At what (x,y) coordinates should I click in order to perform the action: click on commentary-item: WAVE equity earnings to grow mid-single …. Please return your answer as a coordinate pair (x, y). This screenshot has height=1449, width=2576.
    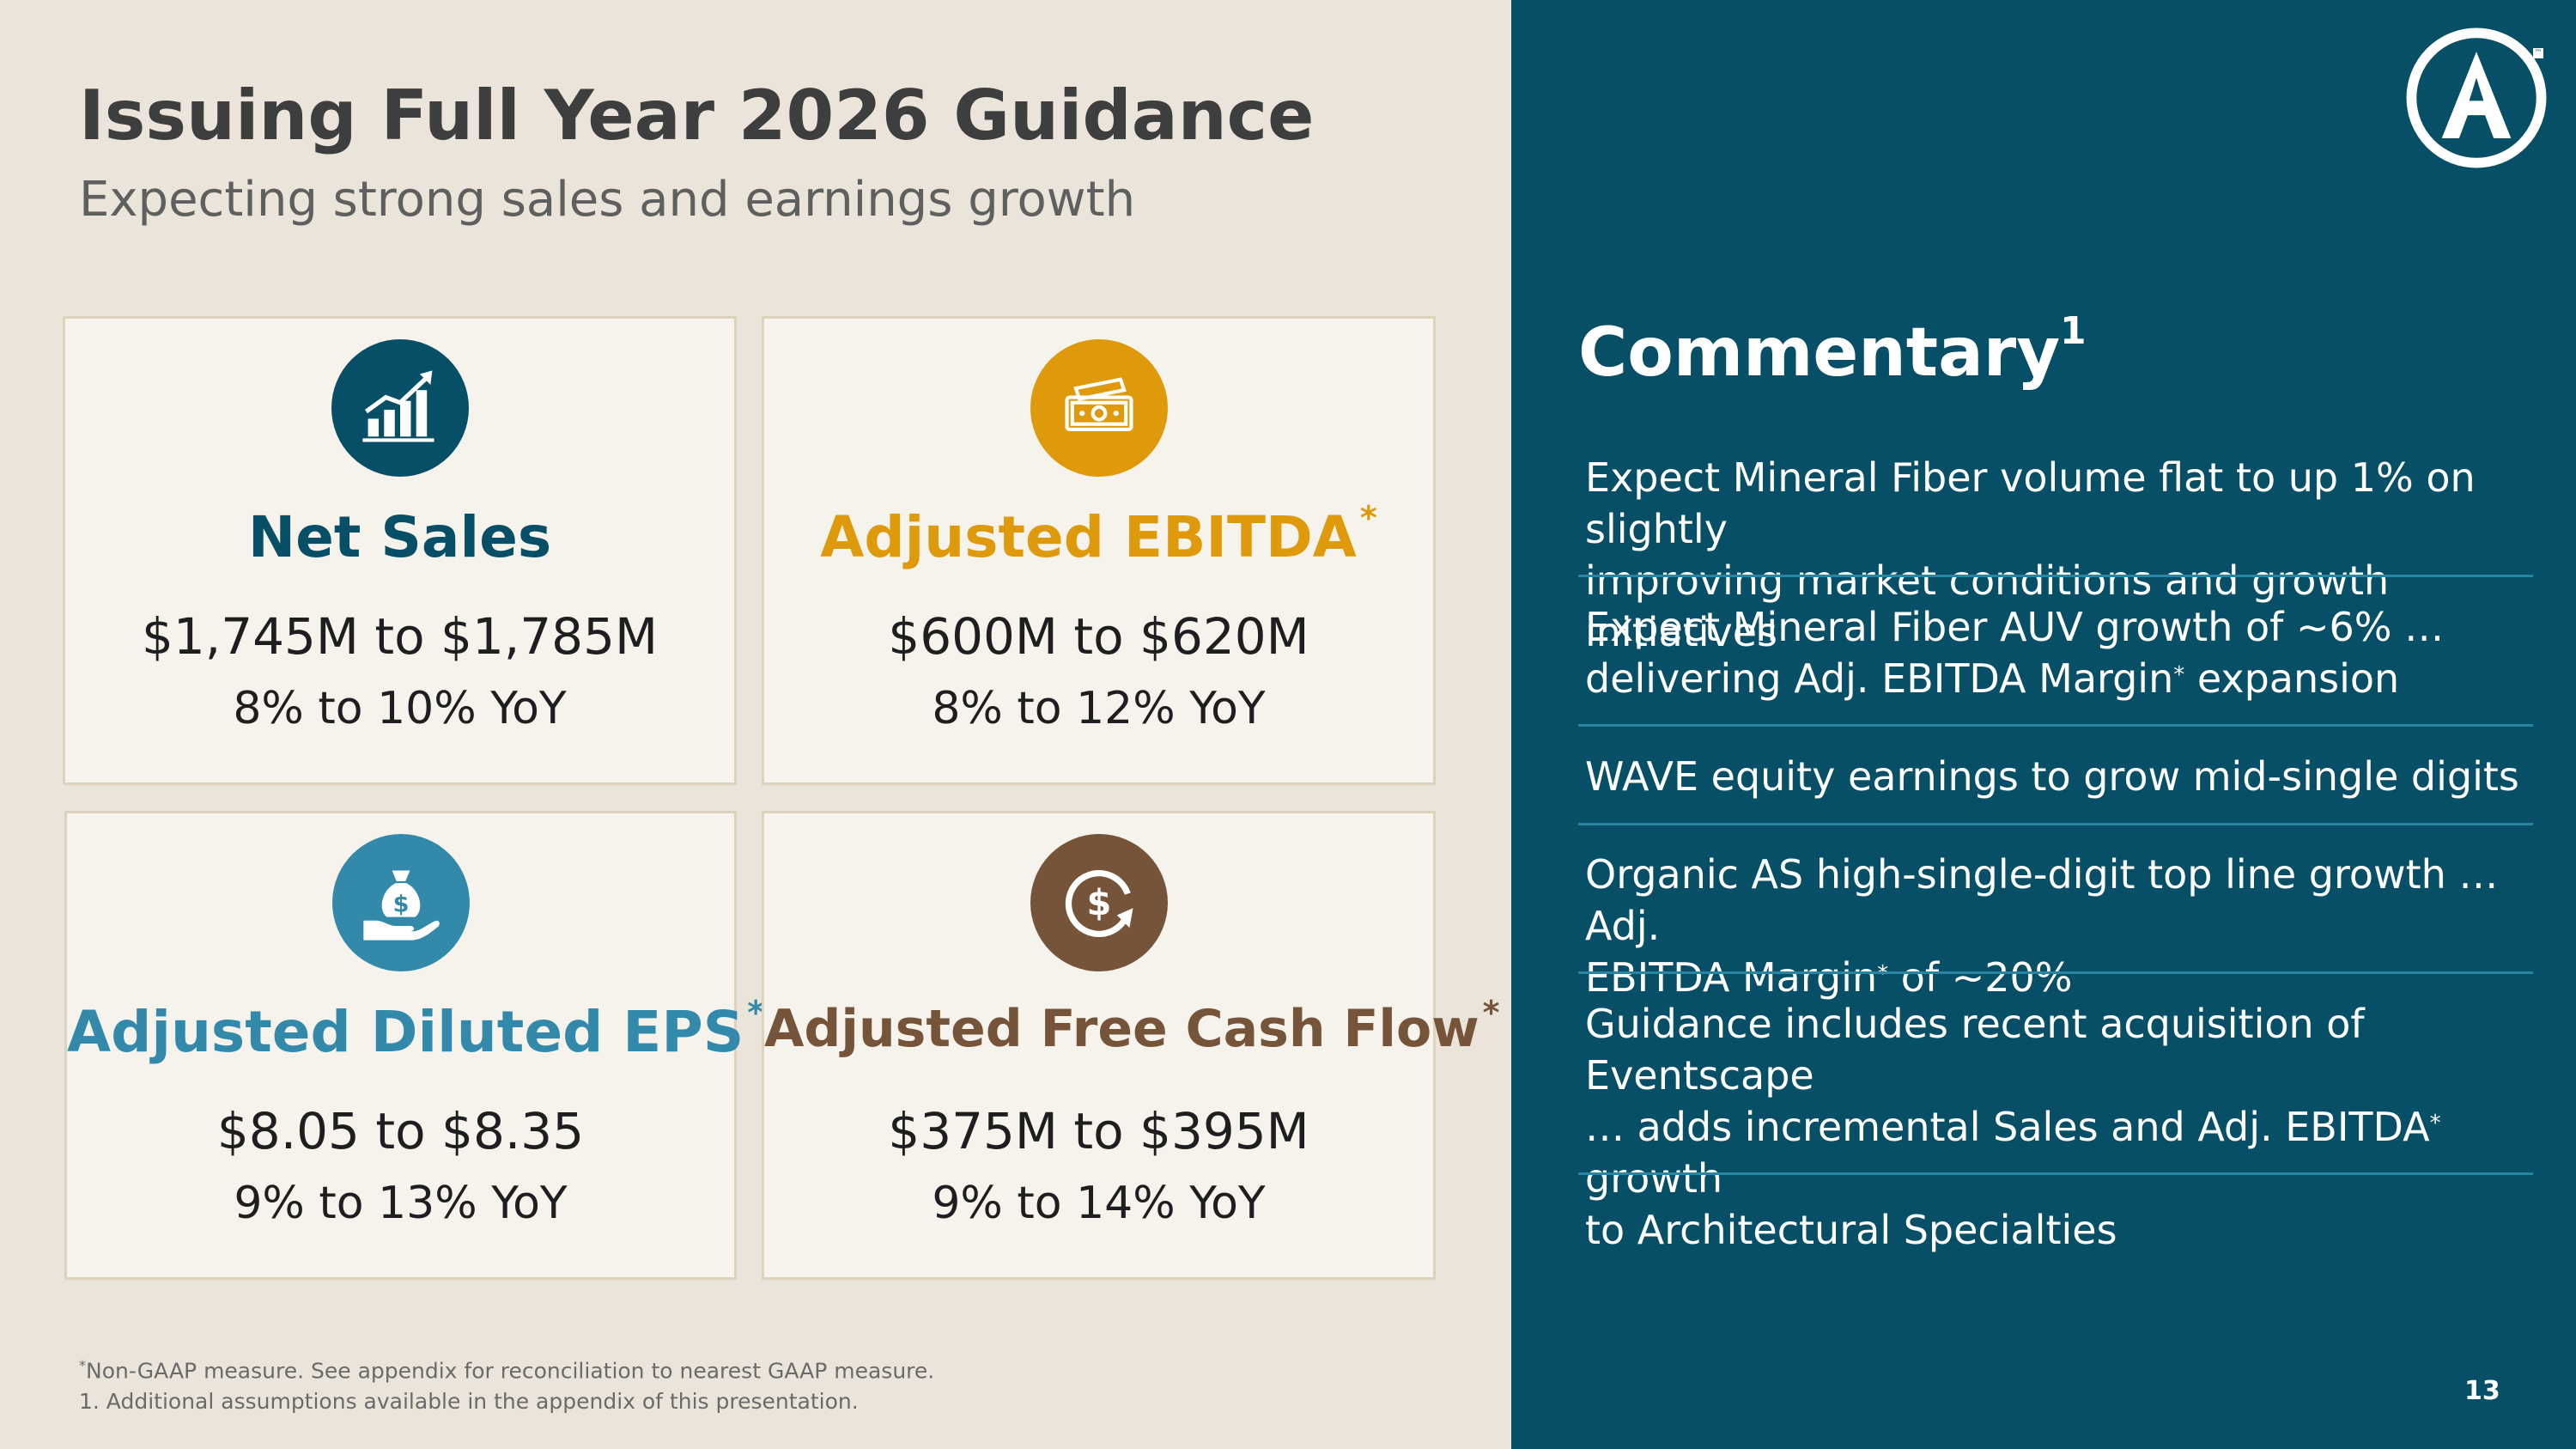
    Looking at the image, I should click on (2055, 776).